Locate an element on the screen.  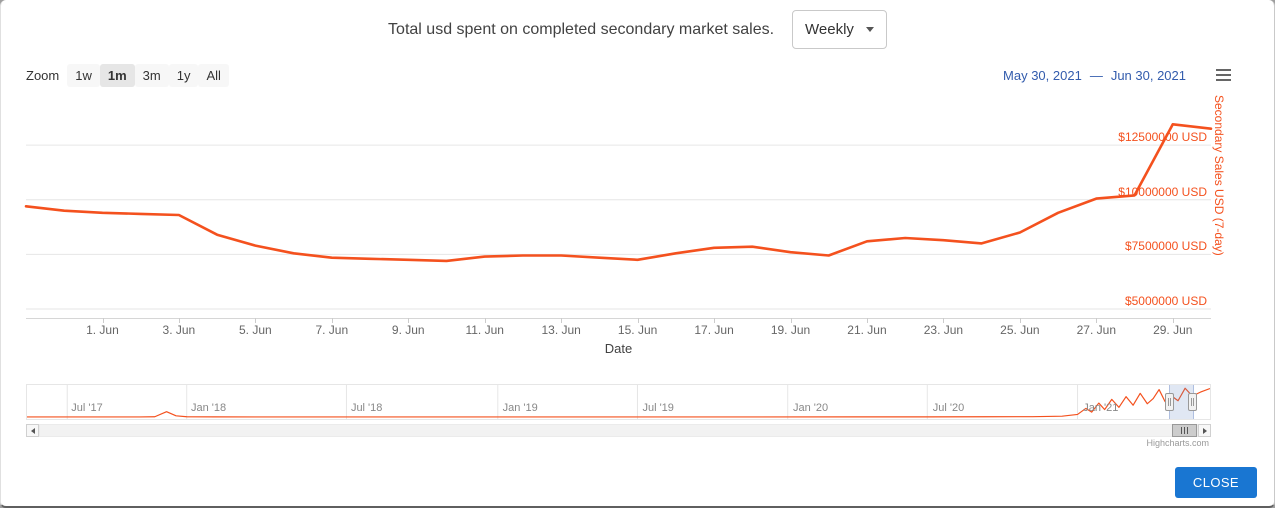
navigator-tick-label: Jul '18 is located at coordinates (366, 408).